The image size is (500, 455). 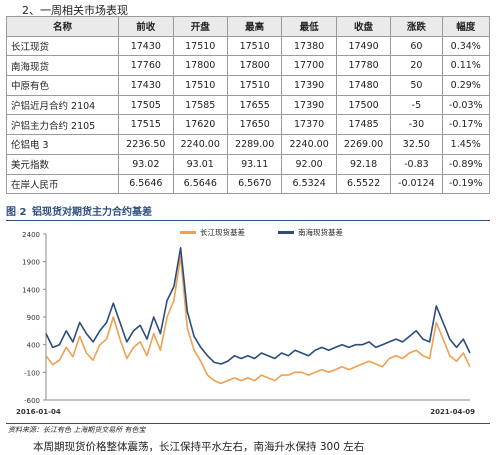 I want to click on table-row: 长江现货 17430 17510 17510 17380 17490 60 0.34%, so click(x=247, y=46).